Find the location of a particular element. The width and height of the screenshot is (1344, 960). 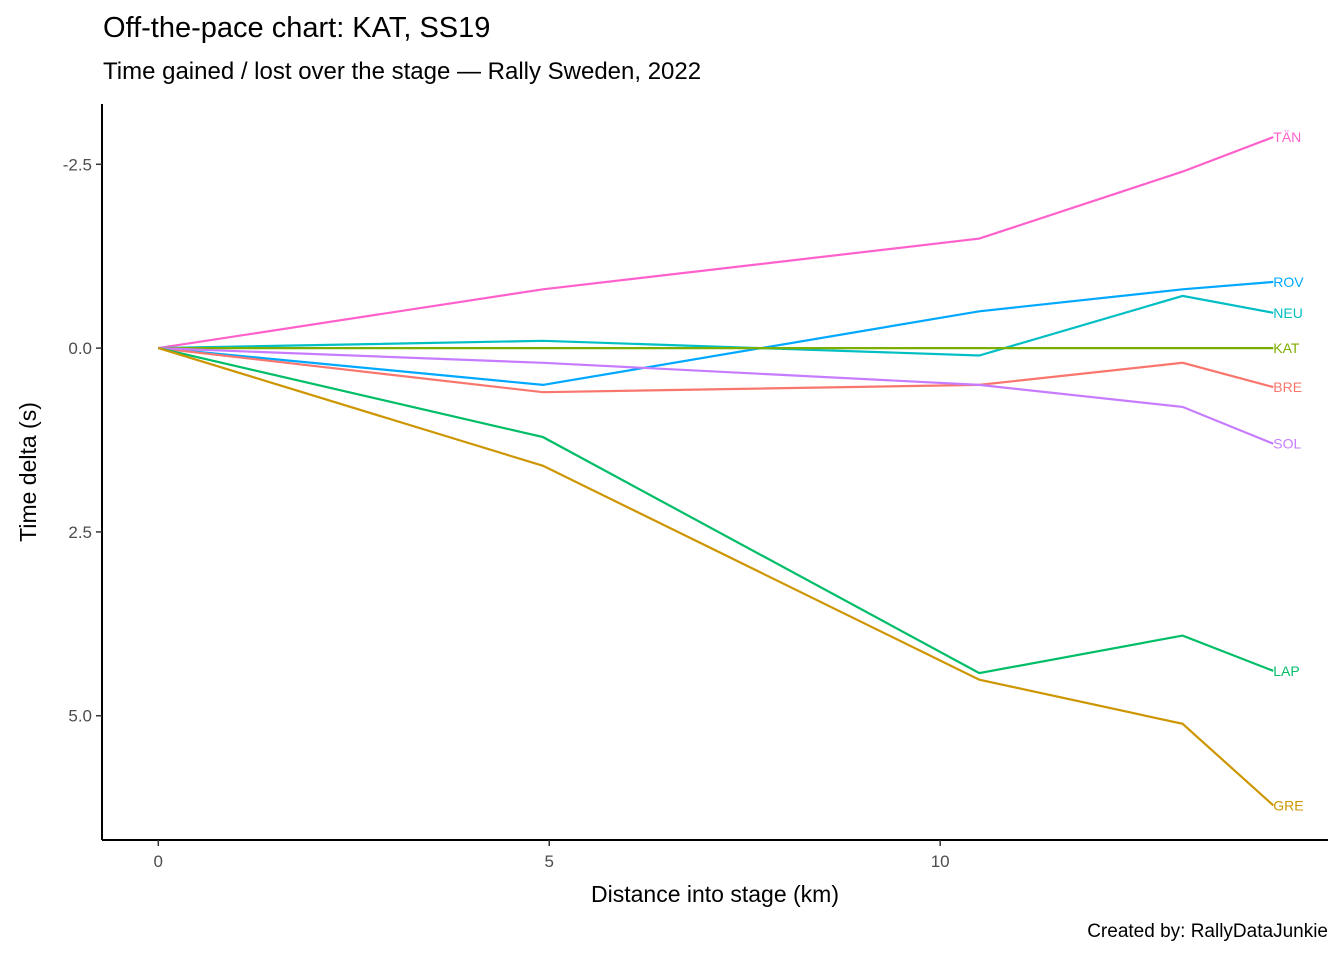

series-label: SOL is located at coordinates (1287, 444).